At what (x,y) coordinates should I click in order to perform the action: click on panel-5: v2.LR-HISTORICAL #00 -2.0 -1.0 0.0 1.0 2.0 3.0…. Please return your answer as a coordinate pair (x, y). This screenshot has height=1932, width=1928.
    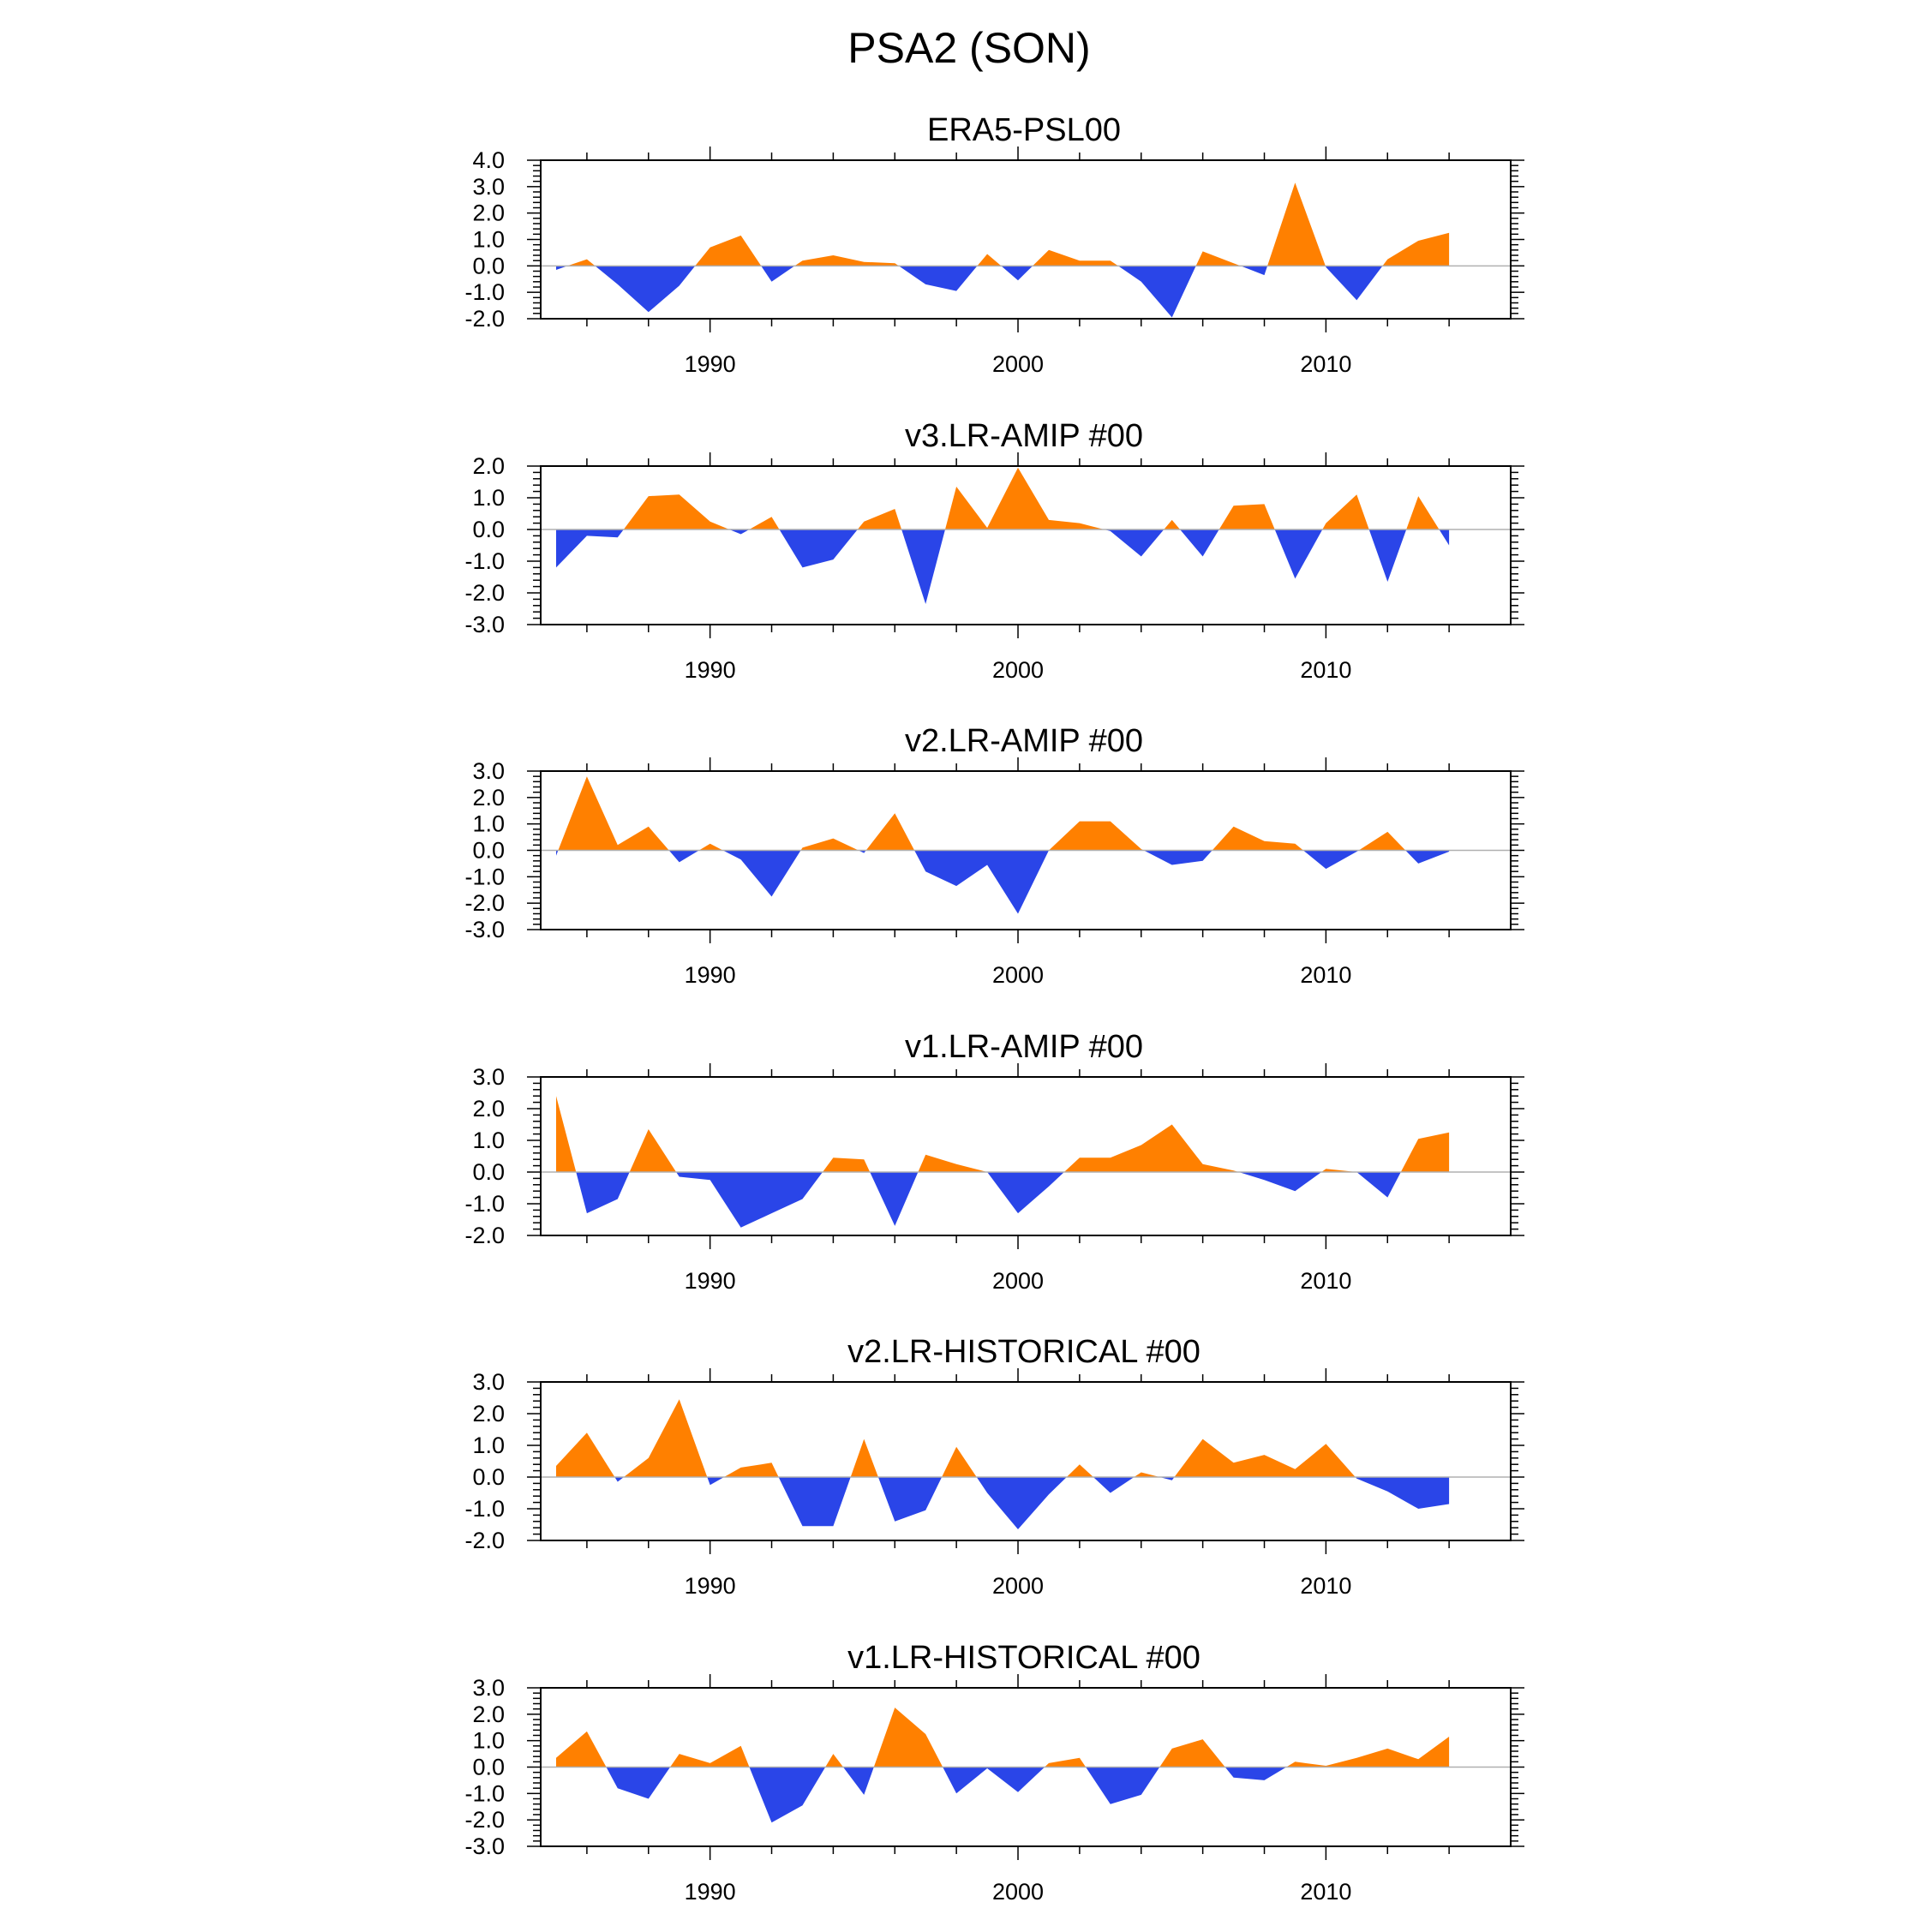
    Looking at the image, I should click on (994, 1466).